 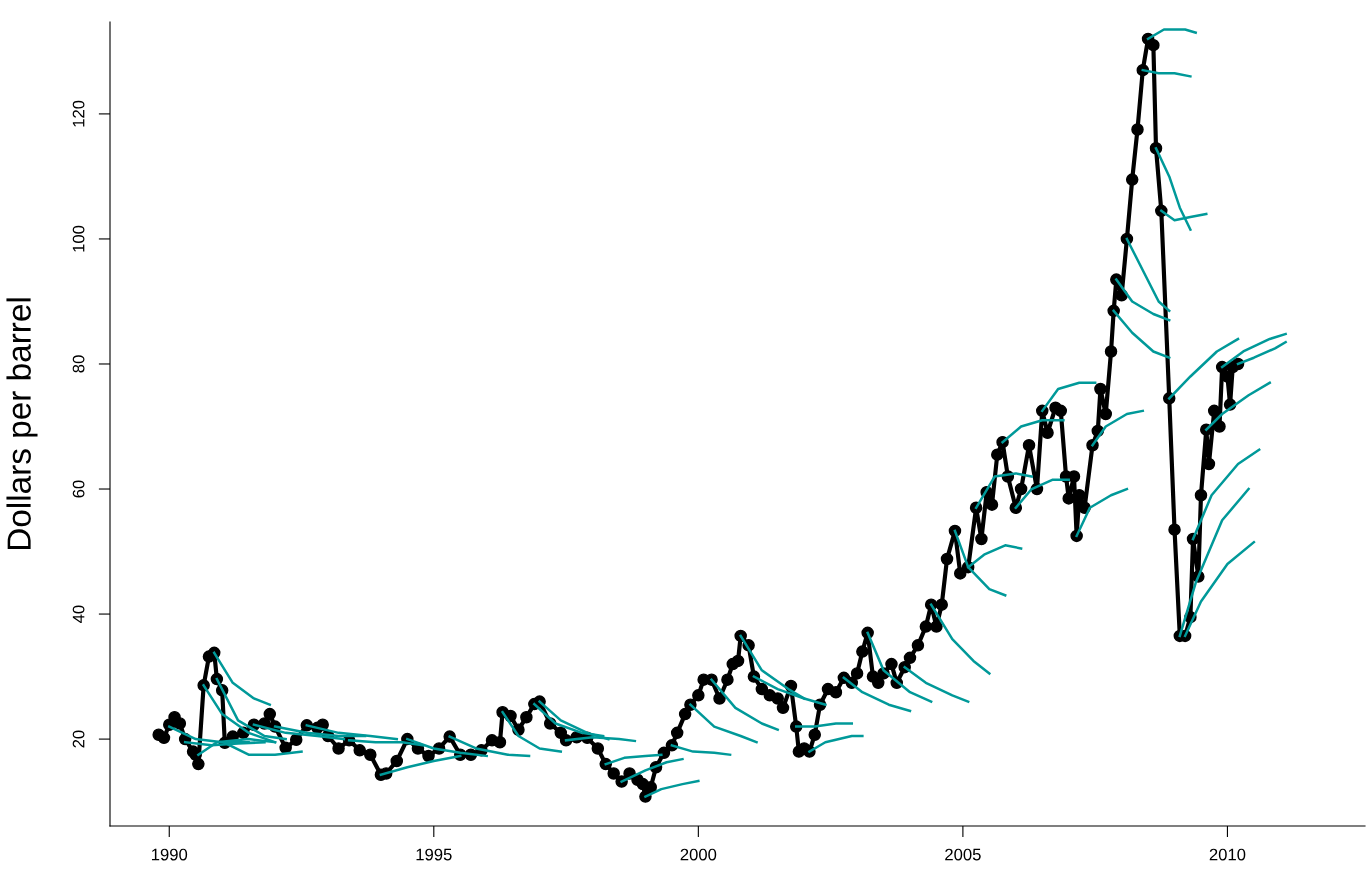 I want to click on y-tick-label: 20, so click(x=78, y=739).